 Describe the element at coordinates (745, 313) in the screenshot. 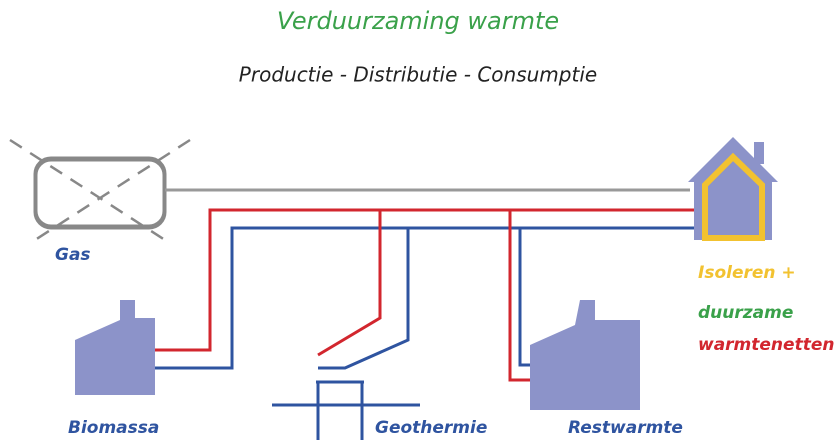

I see `legend-line: duurzame` at that location.